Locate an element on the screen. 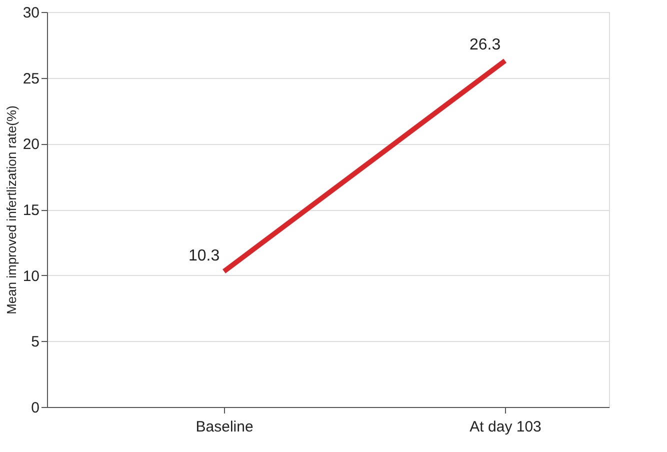 This screenshot has width=667, height=452. data-label: 26.3 is located at coordinates (485, 45).